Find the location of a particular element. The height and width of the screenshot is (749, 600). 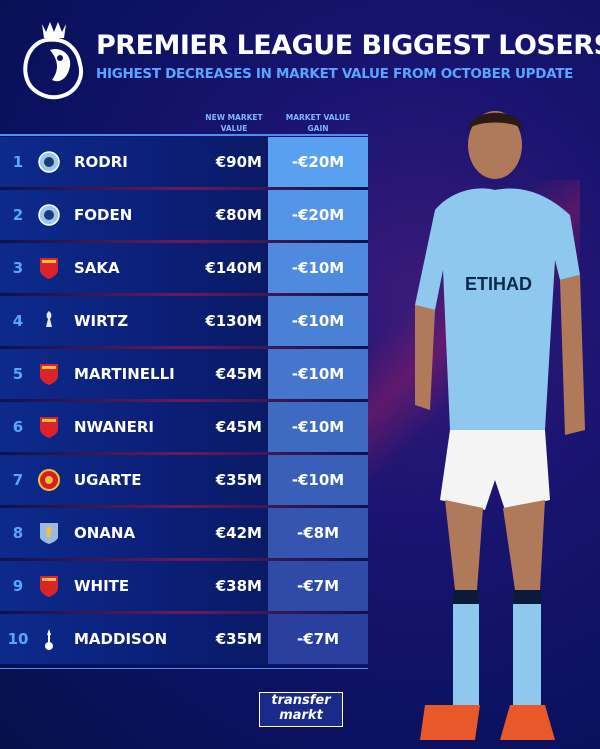

player-name: UGARTE is located at coordinates (108, 480).